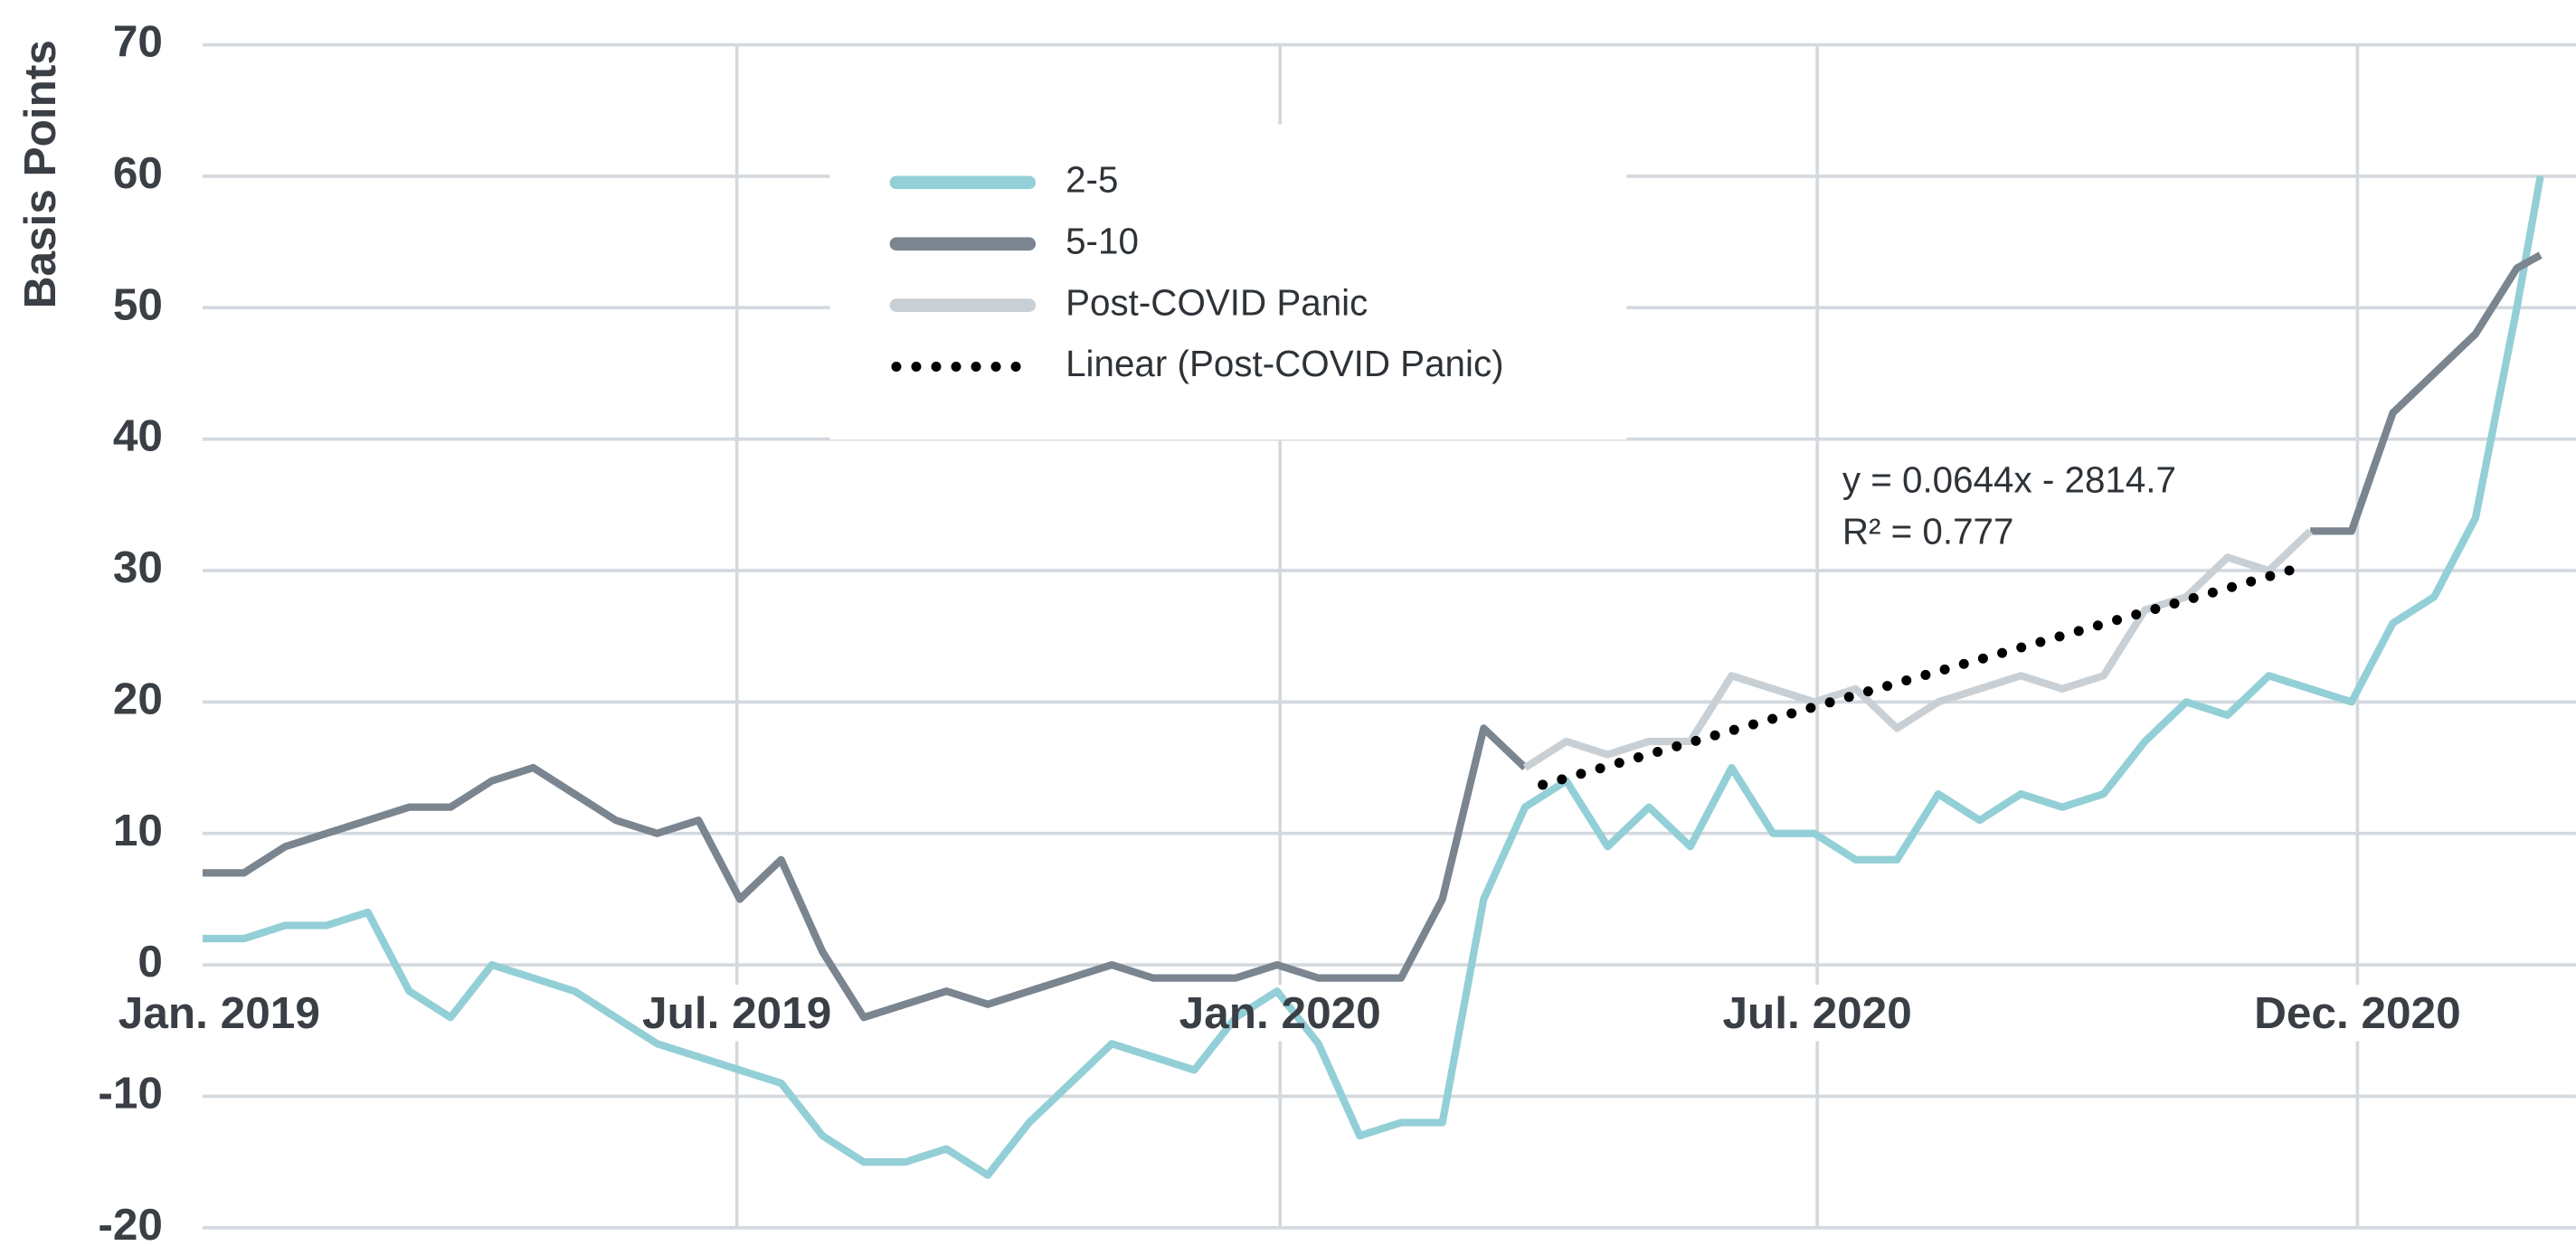 This screenshot has width=2576, height=1246. I want to click on legend-label: 5-10, so click(1102, 241).